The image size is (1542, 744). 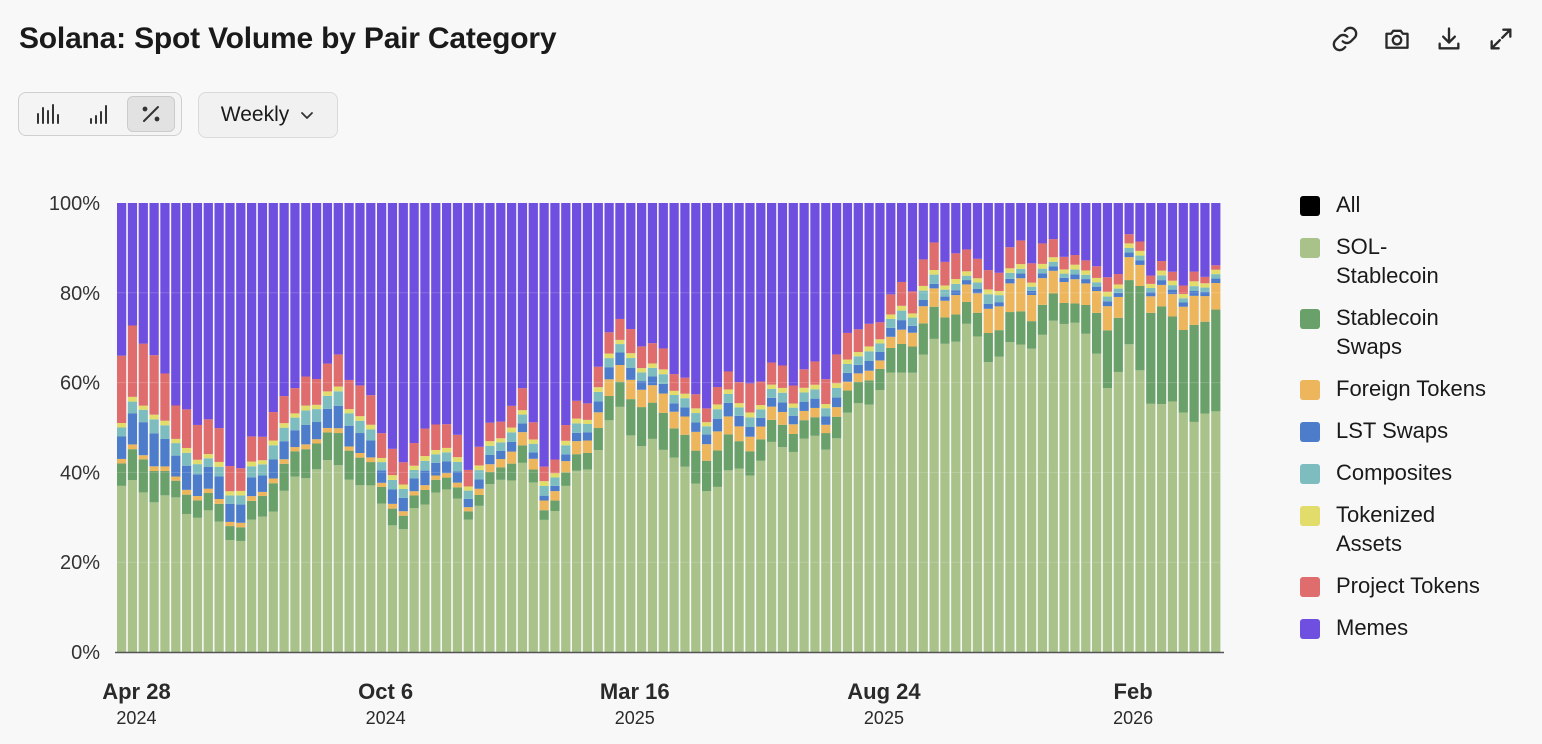 I want to click on percent-mode-button, so click(x=151, y=114).